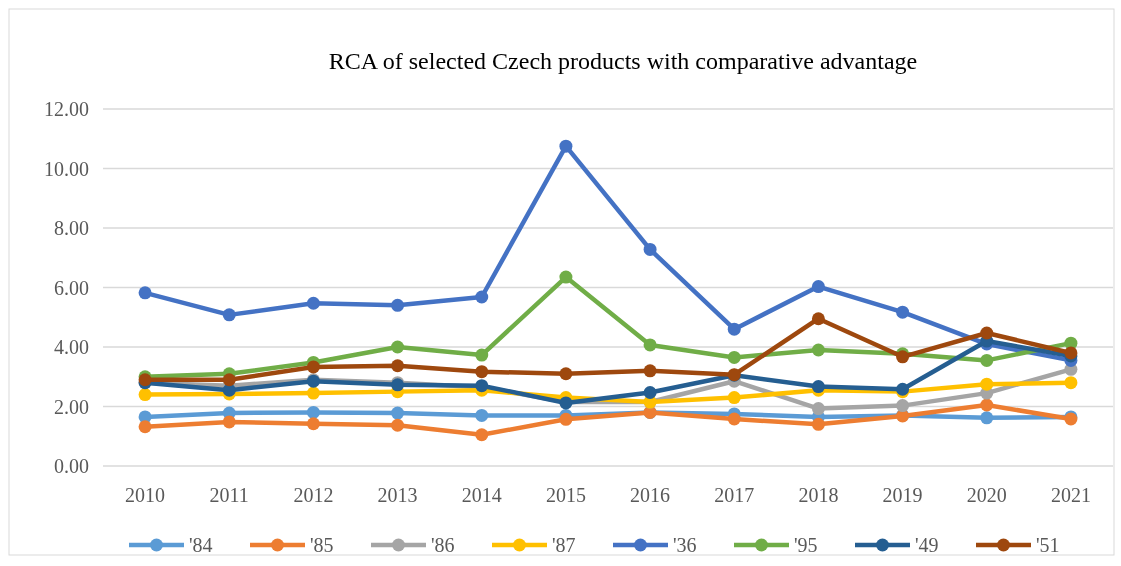  What do you see at coordinates (322, 545) in the screenshot?
I see `legend-label: '85` at bounding box center [322, 545].